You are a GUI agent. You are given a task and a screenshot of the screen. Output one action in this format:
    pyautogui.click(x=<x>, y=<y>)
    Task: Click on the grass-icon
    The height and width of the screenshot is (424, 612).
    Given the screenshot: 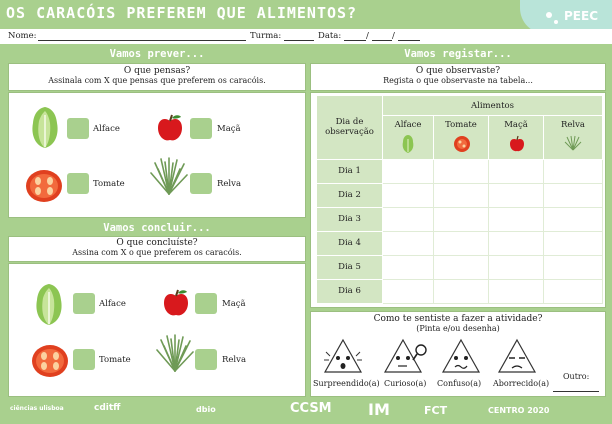 What is the action you would take?
    pyautogui.click(x=573, y=143)
    